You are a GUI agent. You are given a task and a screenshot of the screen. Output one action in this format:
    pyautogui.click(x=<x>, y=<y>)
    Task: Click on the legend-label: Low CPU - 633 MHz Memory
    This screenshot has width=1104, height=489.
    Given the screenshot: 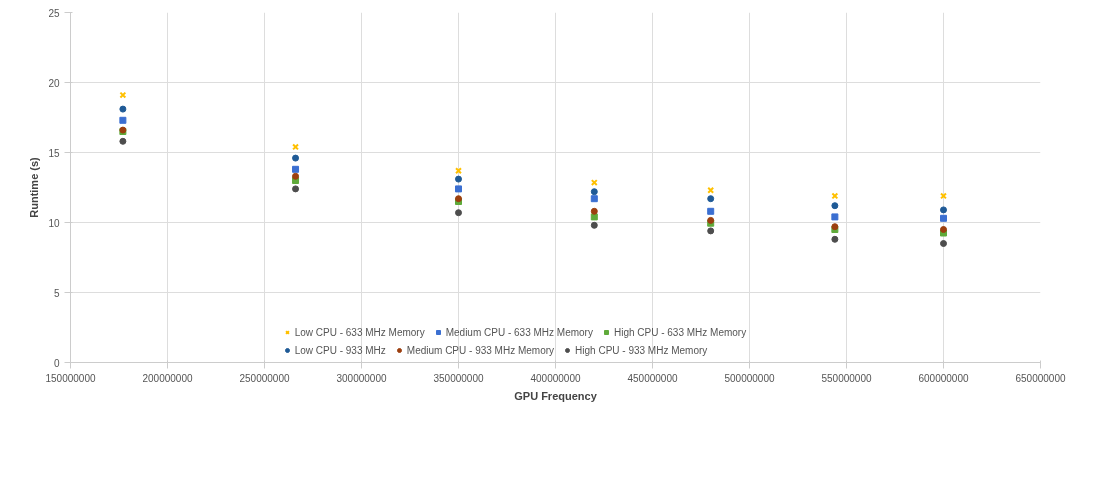 What is the action you would take?
    pyautogui.click(x=359, y=332)
    